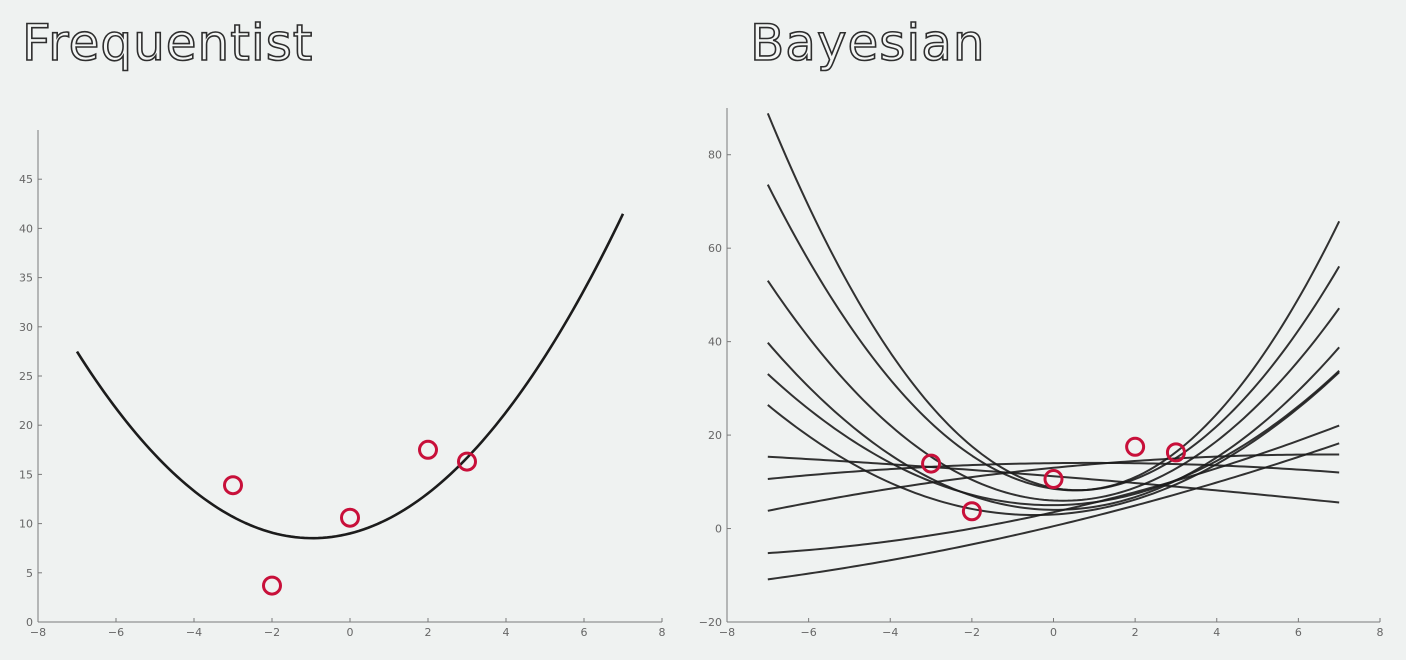 This screenshot has width=1406, height=660. What do you see at coordinates (26, 474) in the screenshot?
I see `y-tick-label: 15` at bounding box center [26, 474].